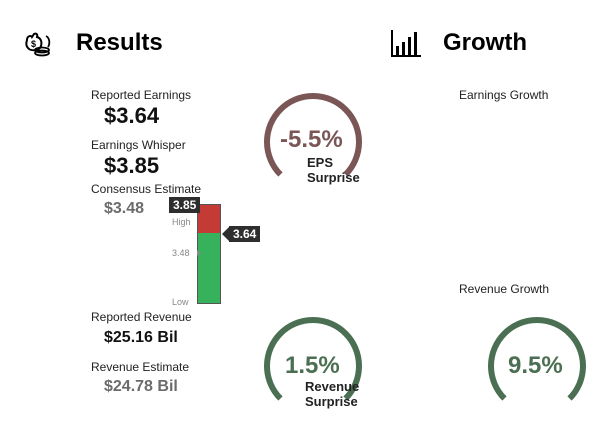 Image resolution: width=603 pixels, height=425 pixels. I want to click on reported-earnings-value: $3.64, so click(132, 115).